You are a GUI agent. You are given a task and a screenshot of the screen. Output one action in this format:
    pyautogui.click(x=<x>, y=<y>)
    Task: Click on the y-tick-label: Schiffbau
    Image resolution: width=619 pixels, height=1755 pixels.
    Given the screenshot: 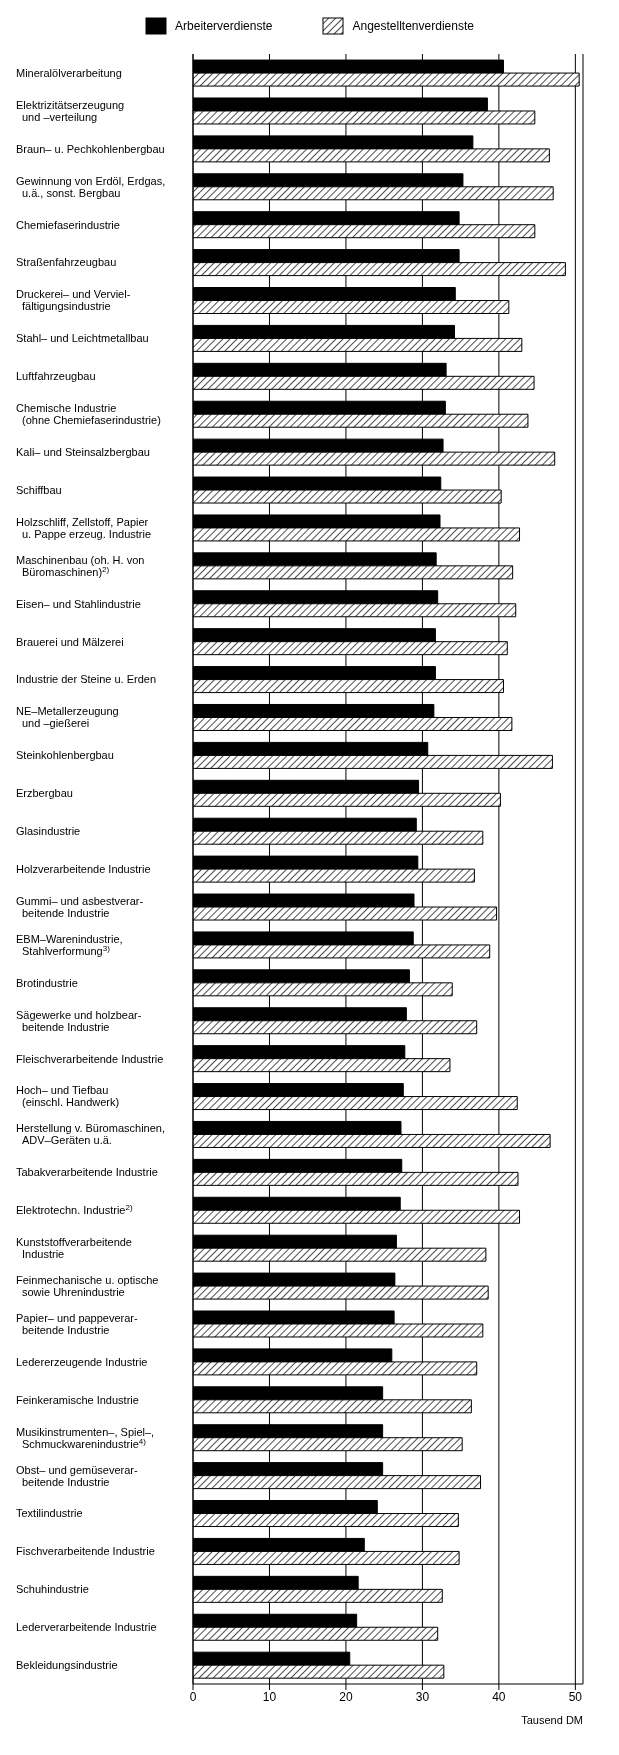 What is the action you would take?
    pyautogui.click(x=39, y=489)
    